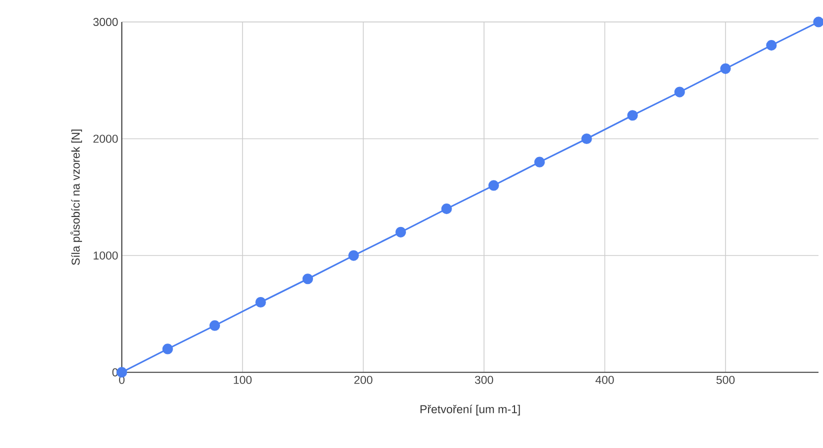  I want to click on x-tick-label: 400, so click(605, 380).